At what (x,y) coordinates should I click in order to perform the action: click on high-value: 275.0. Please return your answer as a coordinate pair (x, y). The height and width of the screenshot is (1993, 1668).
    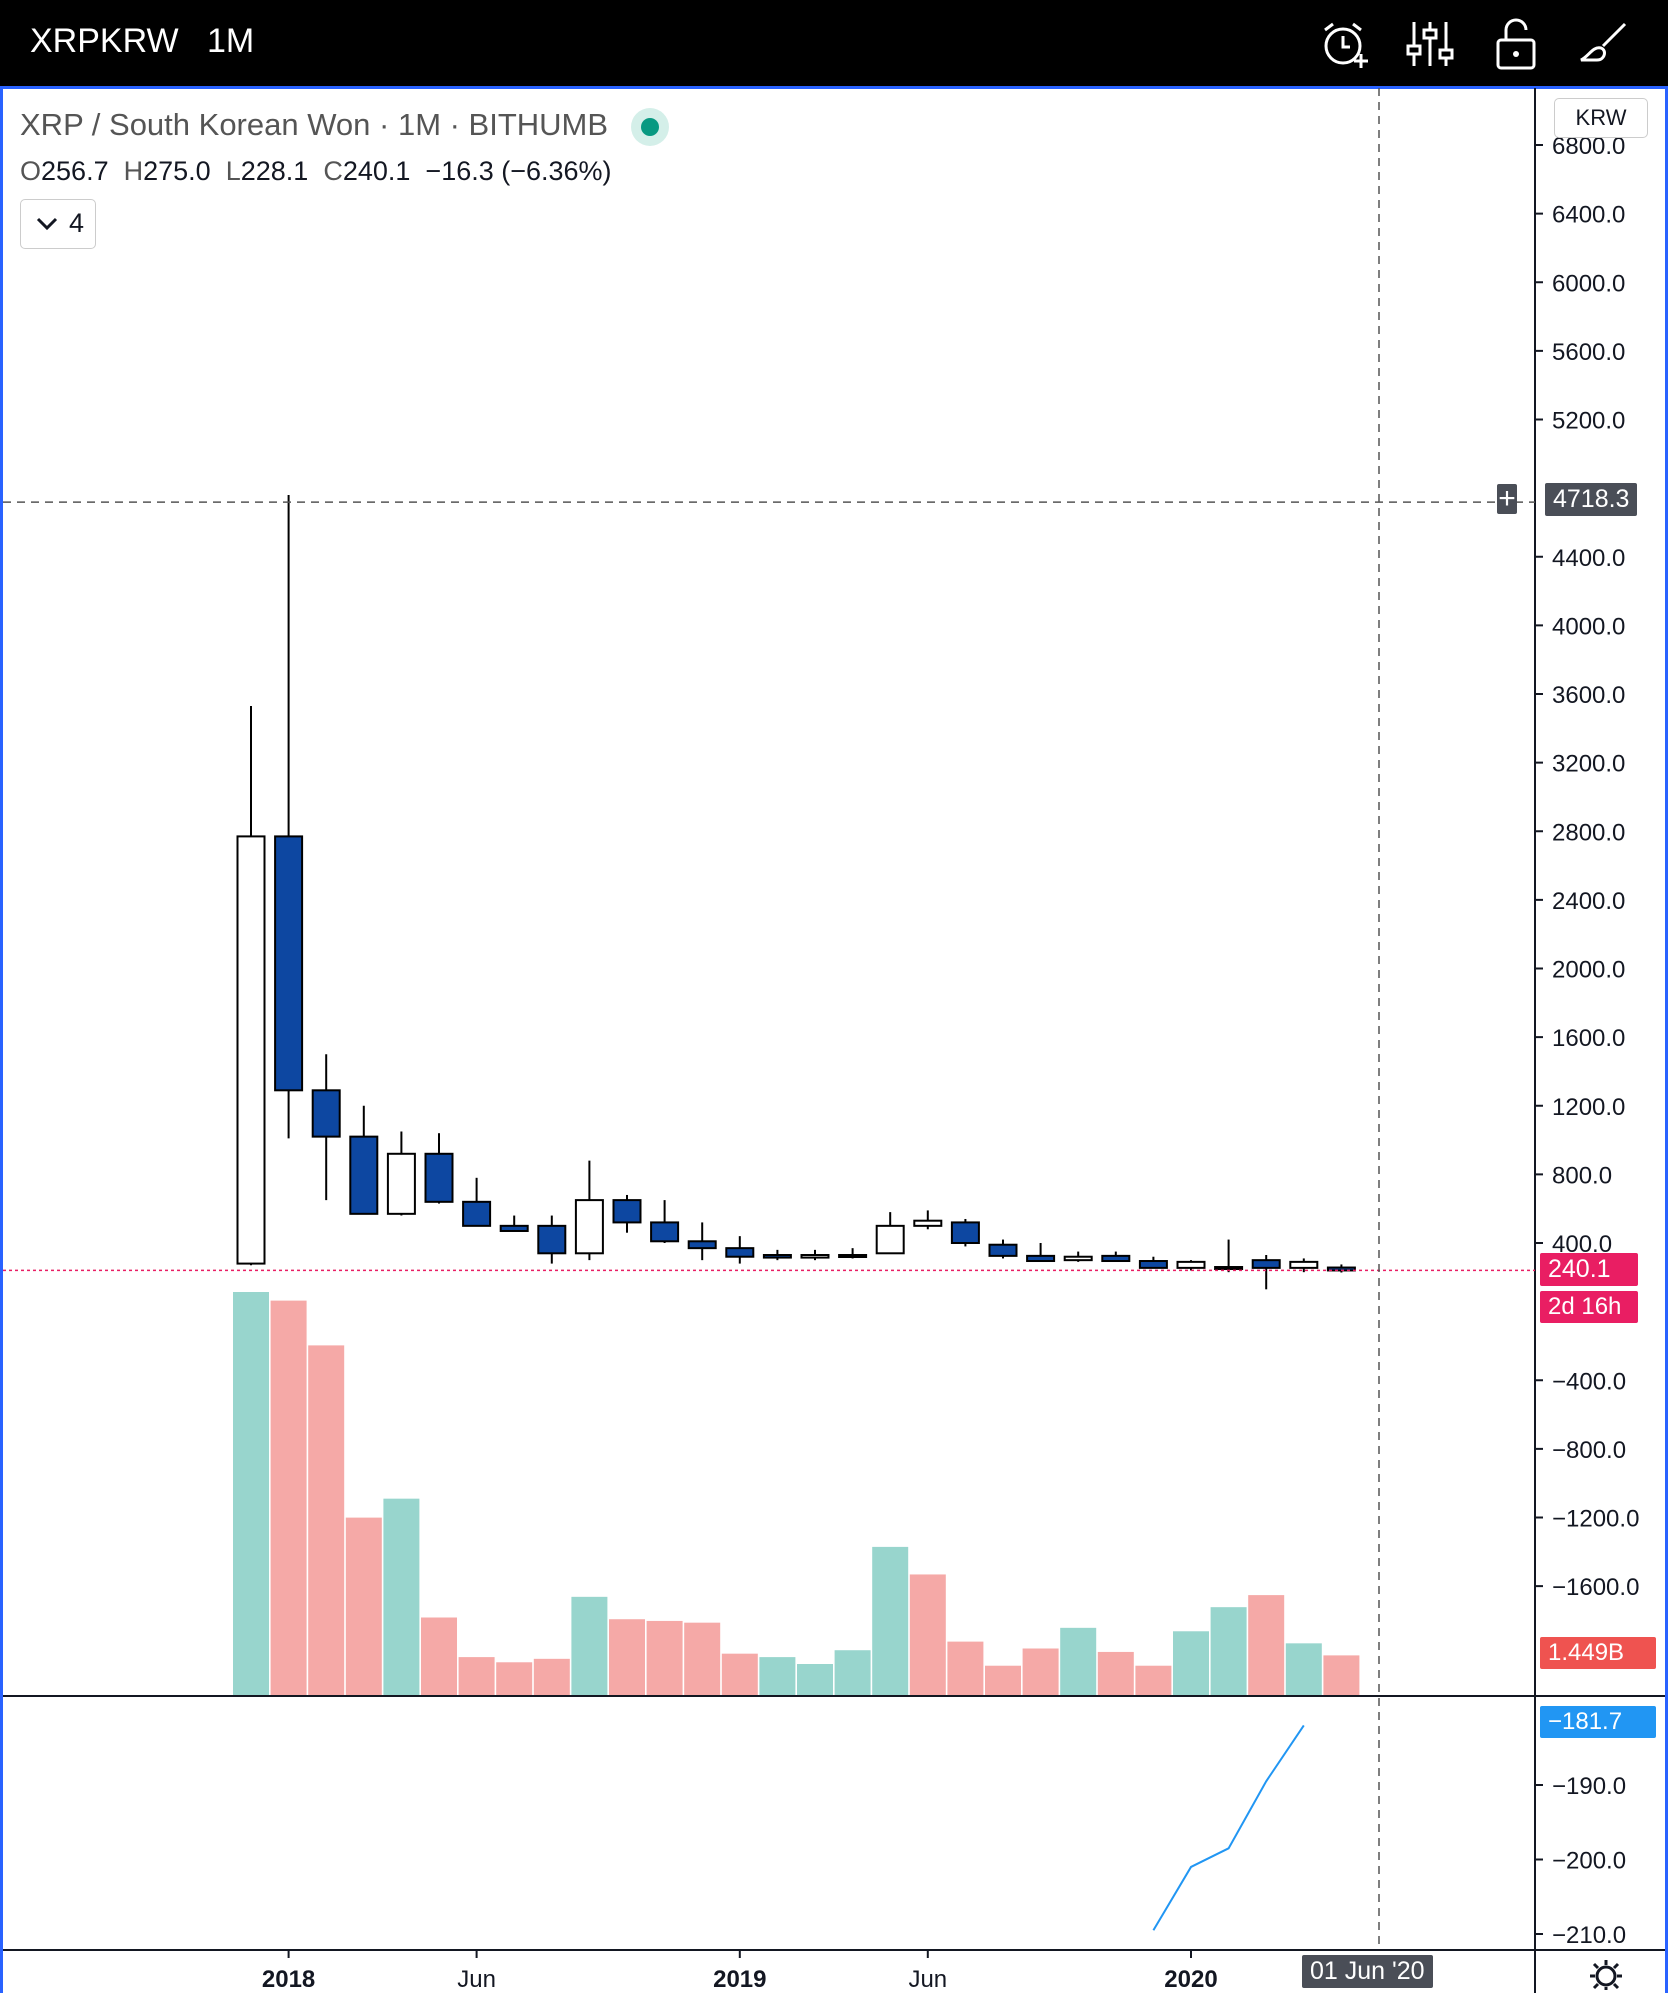
    Looking at the image, I should click on (177, 171).